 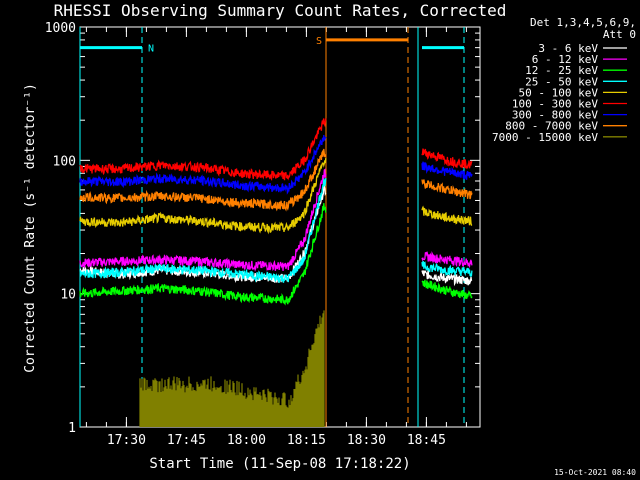 I want to click on legend-entry-label: 12 - 25 keV, so click(x=561, y=70).